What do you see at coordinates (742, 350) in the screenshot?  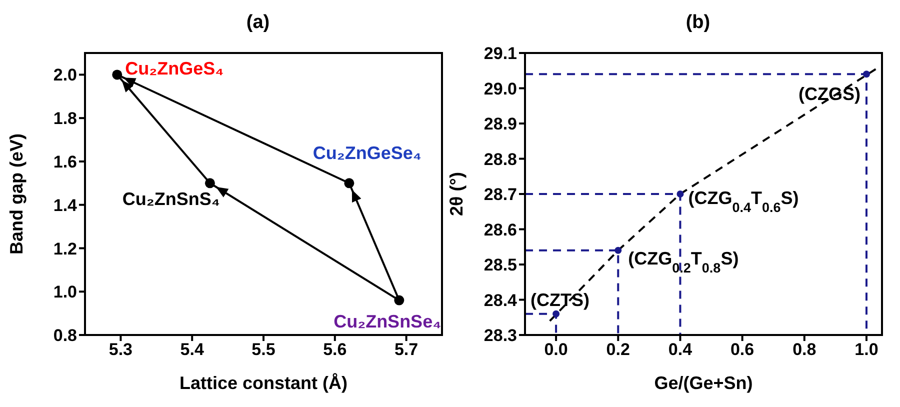 I see `x-tick-label: 0.6` at bounding box center [742, 350].